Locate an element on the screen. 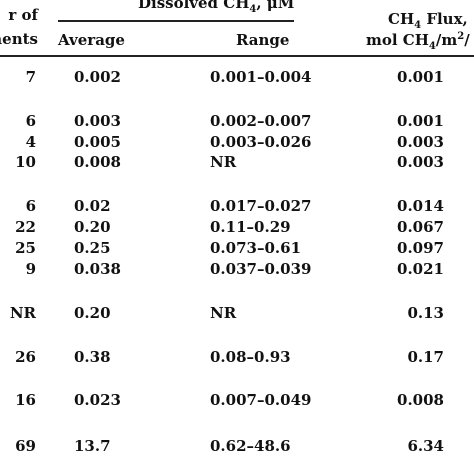  row-1-flux: 0.001 is located at coordinates (420, 77).